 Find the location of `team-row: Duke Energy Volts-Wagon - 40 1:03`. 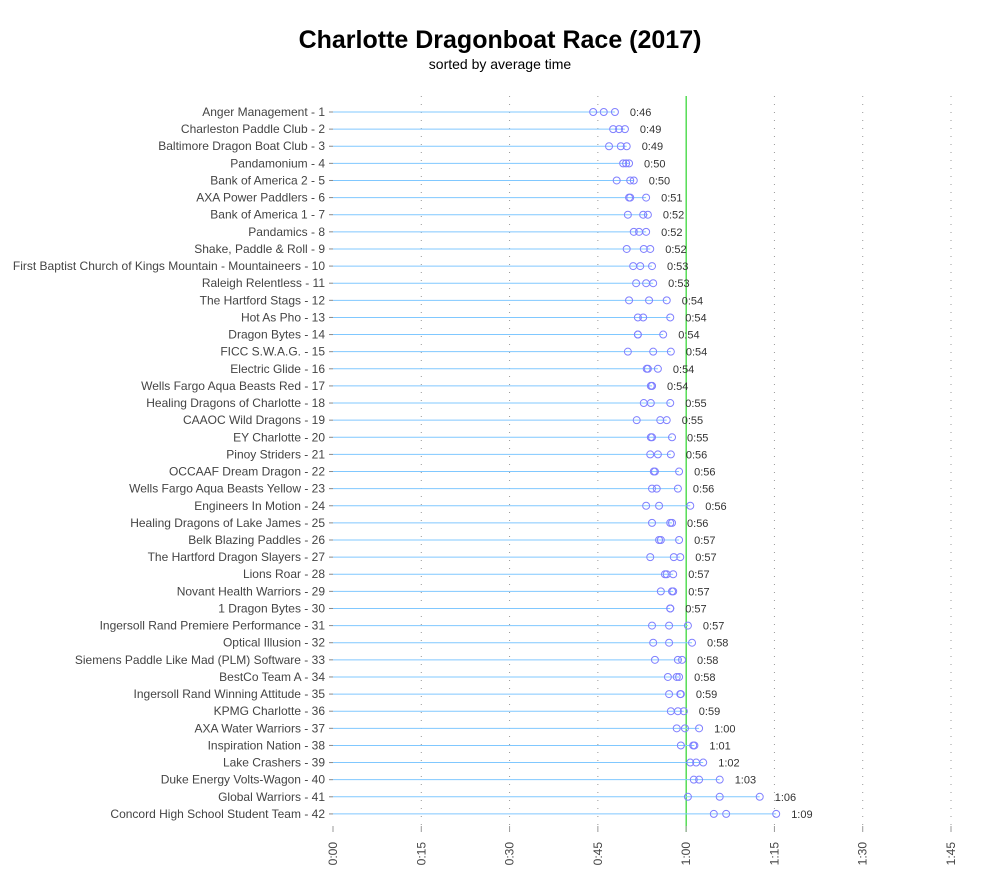

team-row: Duke Energy Volts-Wagon - 40 1:03 is located at coordinates (458, 780).